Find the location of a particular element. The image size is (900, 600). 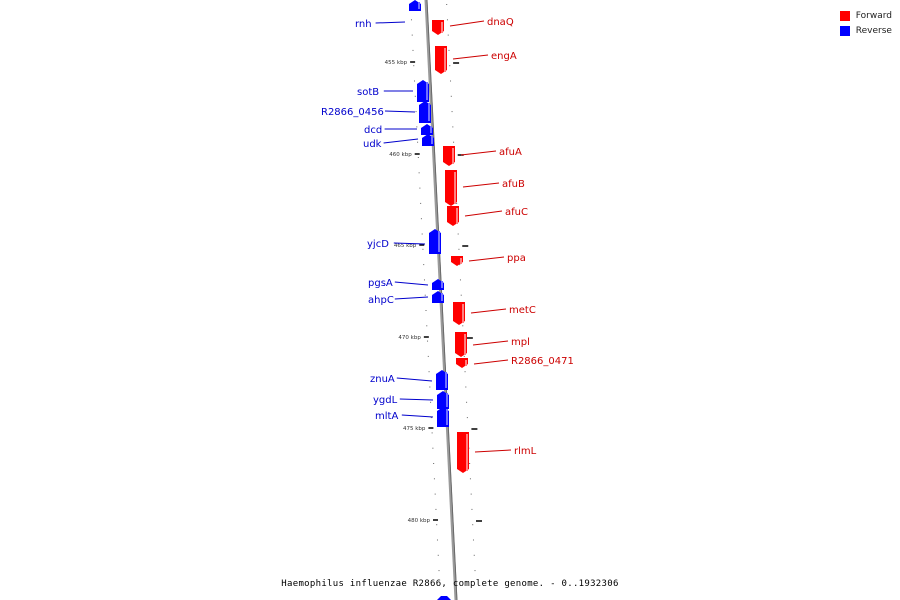

tick-label: 460 kbp is located at coordinates (400, 155).